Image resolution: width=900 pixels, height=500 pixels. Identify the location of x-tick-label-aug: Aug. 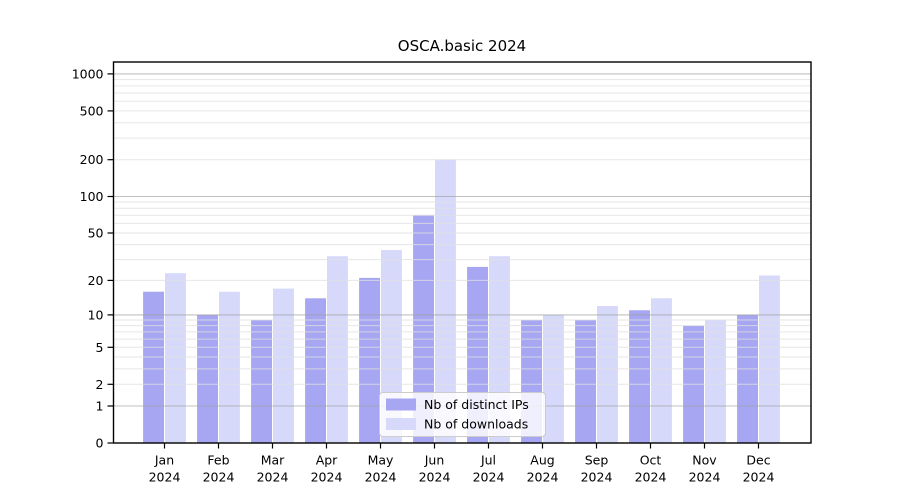
(542, 460).